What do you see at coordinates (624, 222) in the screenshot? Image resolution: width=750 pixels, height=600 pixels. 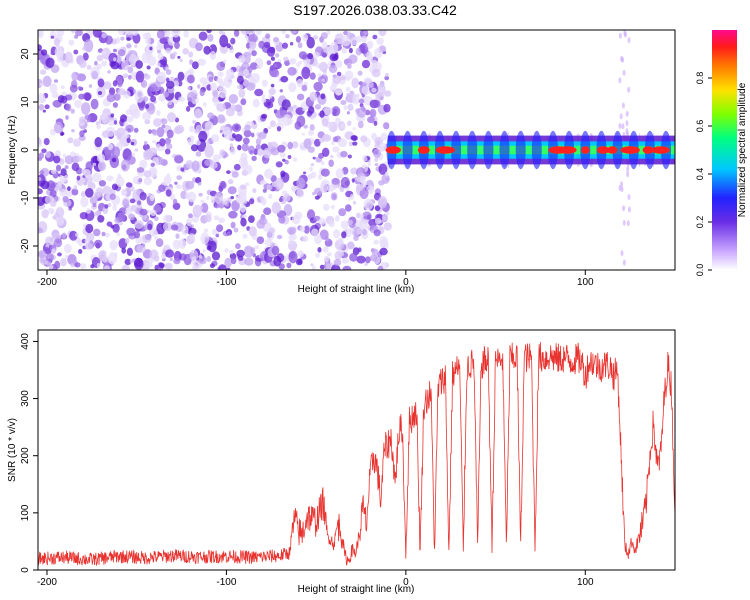 I see `signal-speck` at bounding box center [624, 222].